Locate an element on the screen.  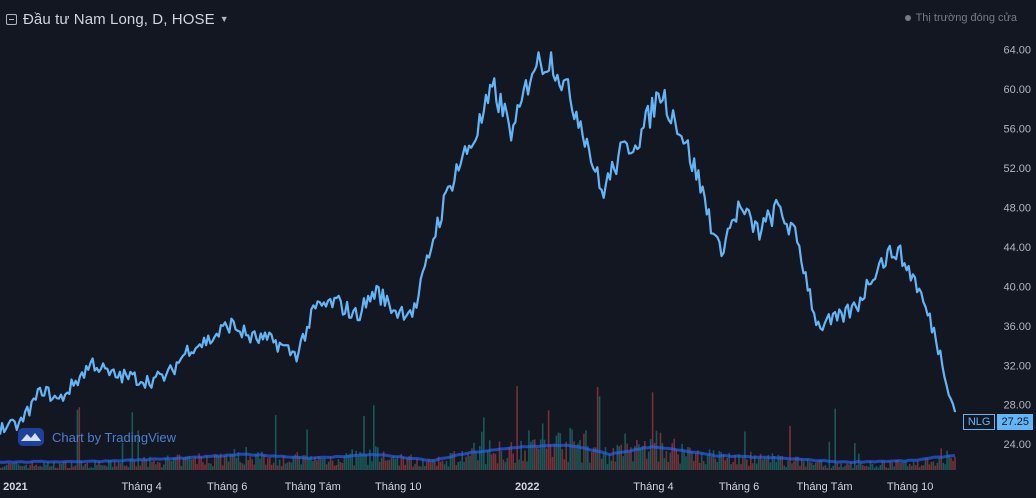
last-price-tag: NLG 27.25 is located at coordinates (997, 422).